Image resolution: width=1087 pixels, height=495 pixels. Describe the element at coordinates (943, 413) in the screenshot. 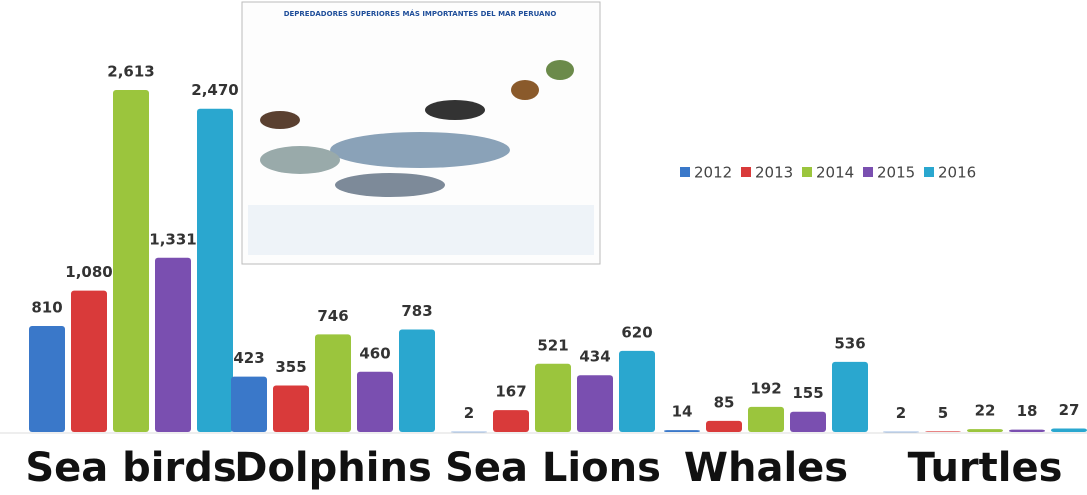

I see `data-label: 5` at that location.